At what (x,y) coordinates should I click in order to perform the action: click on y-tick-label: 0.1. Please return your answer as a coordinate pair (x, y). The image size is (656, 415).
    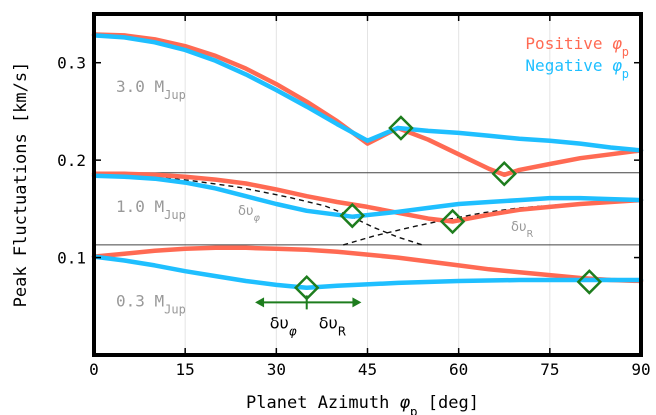
    Looking at the image, I should click on (71, 258).